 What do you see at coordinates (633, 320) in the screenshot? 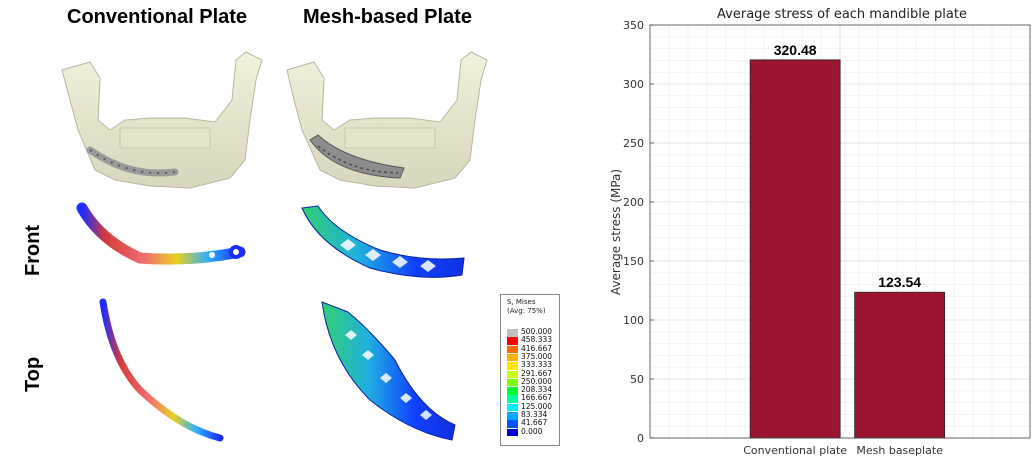
I see `y-tick-label: 100` at bounding box center [633, 320].